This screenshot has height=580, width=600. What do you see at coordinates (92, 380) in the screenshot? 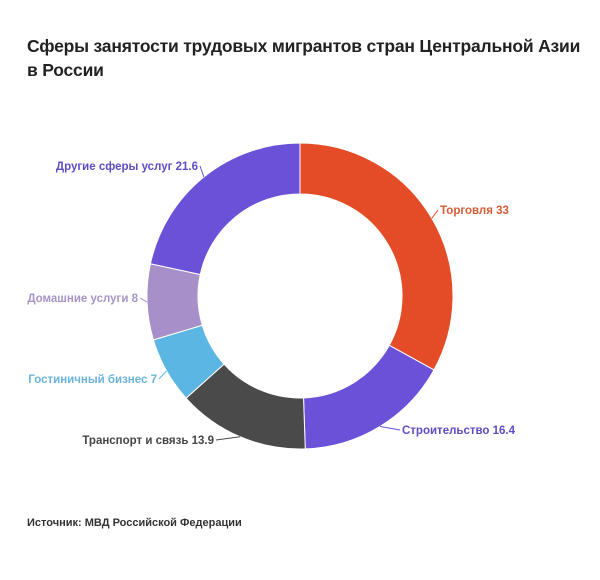
I see `slice-label-4: Гостиничный бизнес 7` at bounding box center [92, 380].